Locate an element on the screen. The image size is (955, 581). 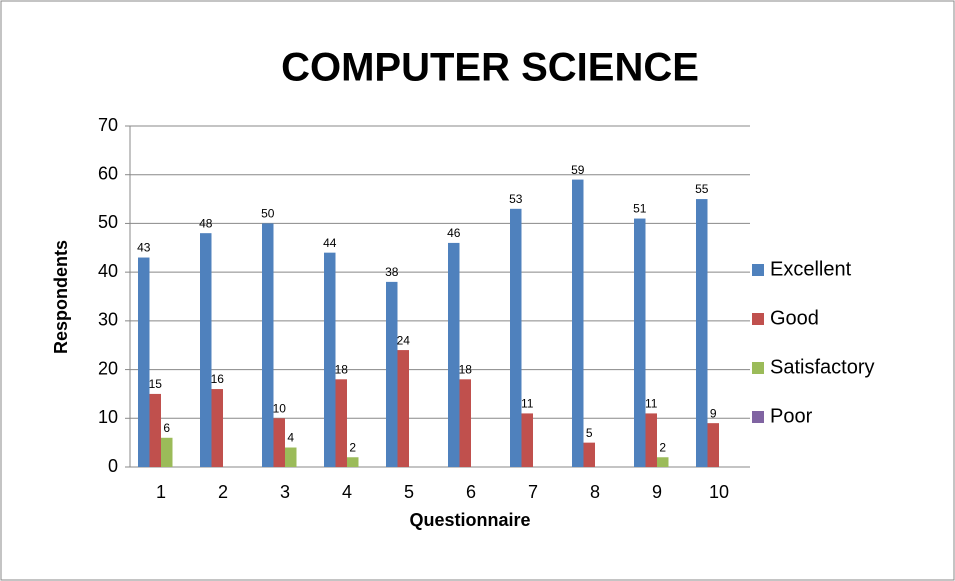
data-label: 46 is located at coordinates (454, 233).